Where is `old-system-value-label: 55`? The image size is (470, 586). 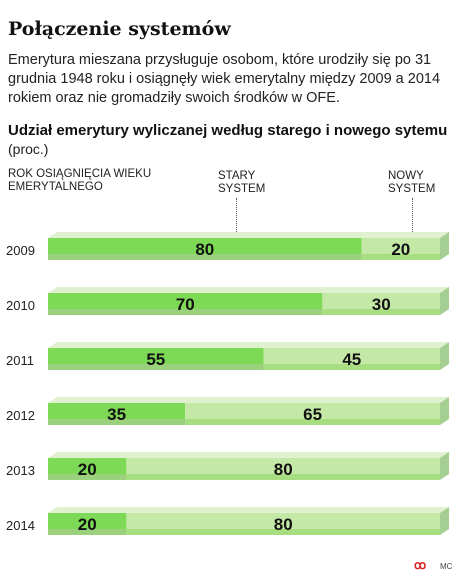
old-system-value-label: 55 is located at coordinates (155, 359).